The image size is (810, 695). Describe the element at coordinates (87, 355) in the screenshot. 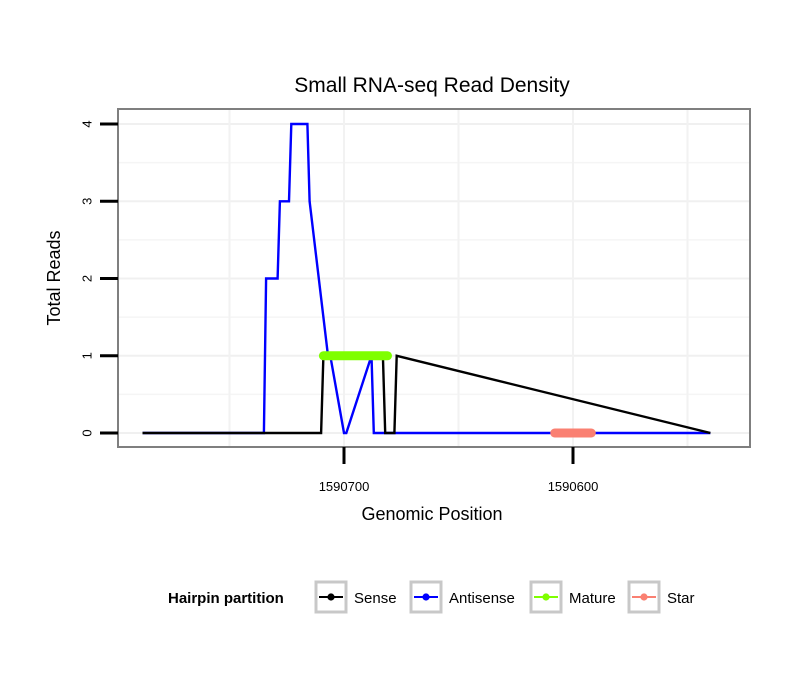

I see `y-tick-label: 1` at that location.